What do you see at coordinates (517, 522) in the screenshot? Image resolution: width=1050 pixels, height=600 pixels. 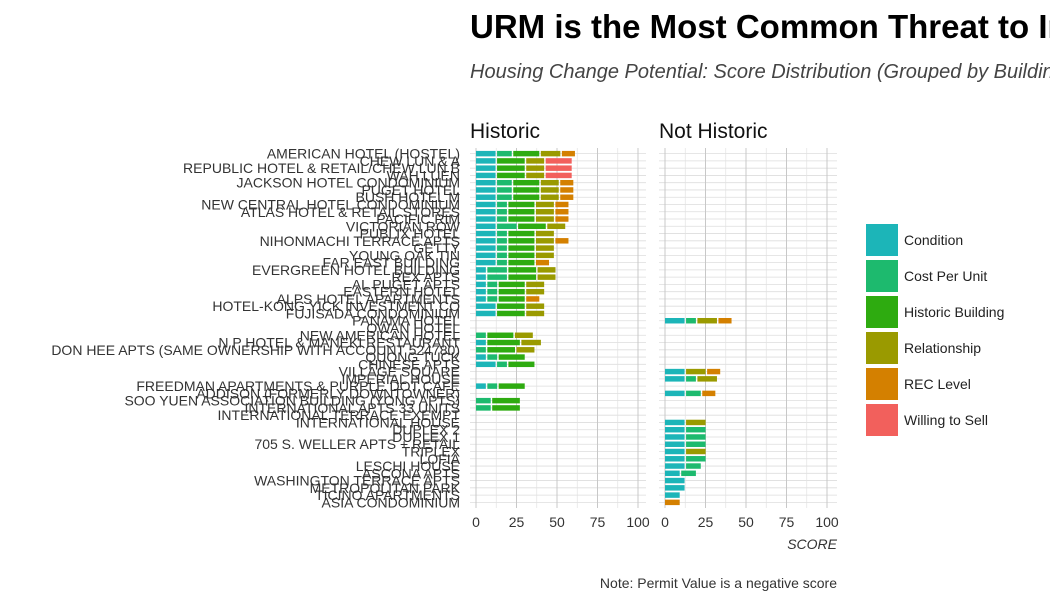 I see `x-tick-label-historic: 25` at bounding box center [517, 522].